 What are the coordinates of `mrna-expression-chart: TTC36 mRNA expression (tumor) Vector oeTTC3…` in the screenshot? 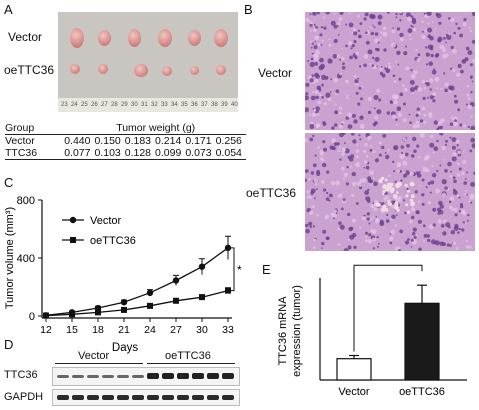 It's located at (372, 330).